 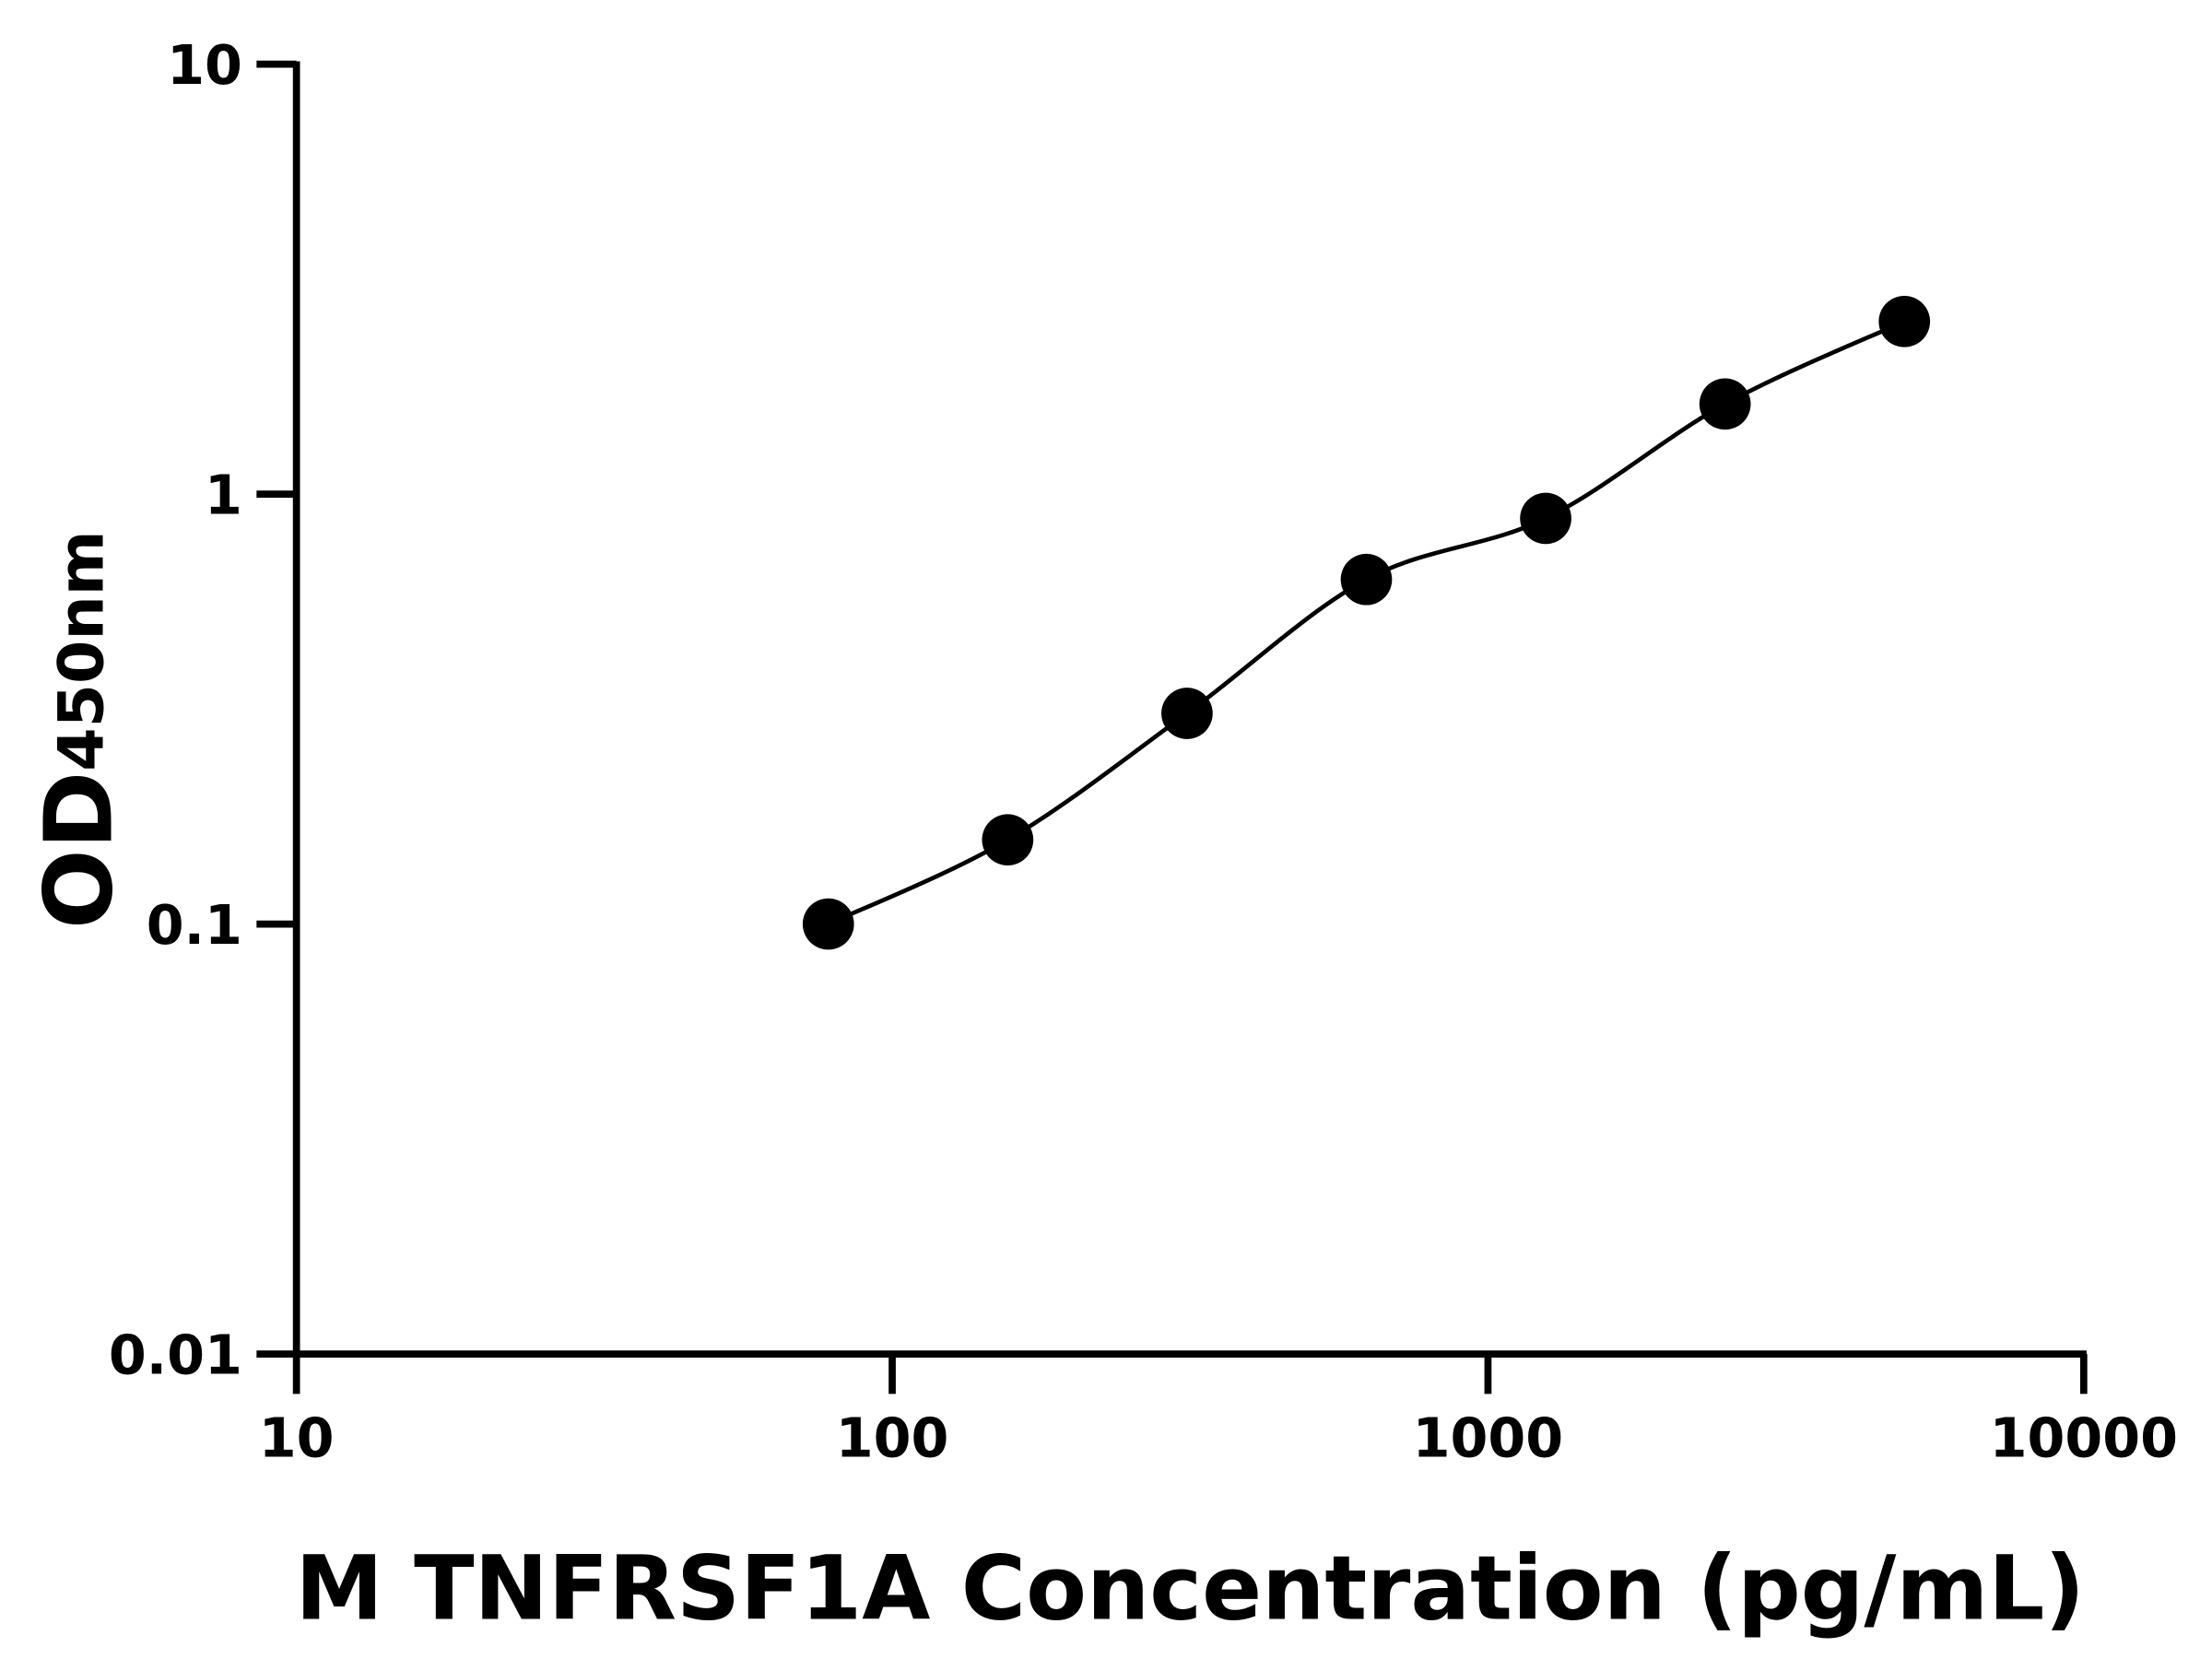 What do you see at coordinates (1218, 1411) in the screenshot?
I see `x-ticks: 10 100 1000 10000` at bounding box center [1218, 1411].